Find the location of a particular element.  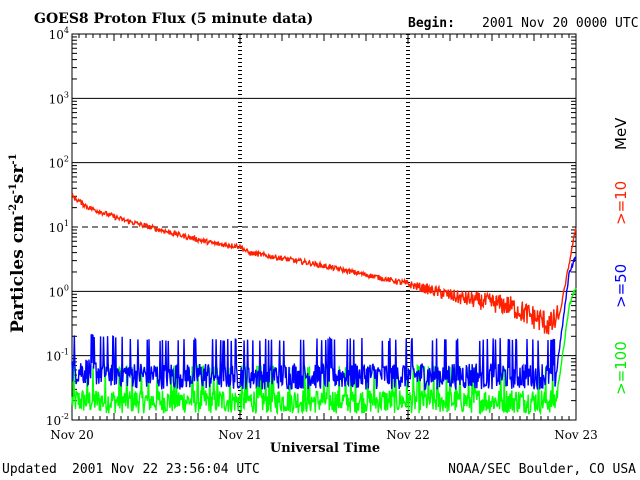

y-tick-label: 10⁻² is located at coordinates (57, 420).